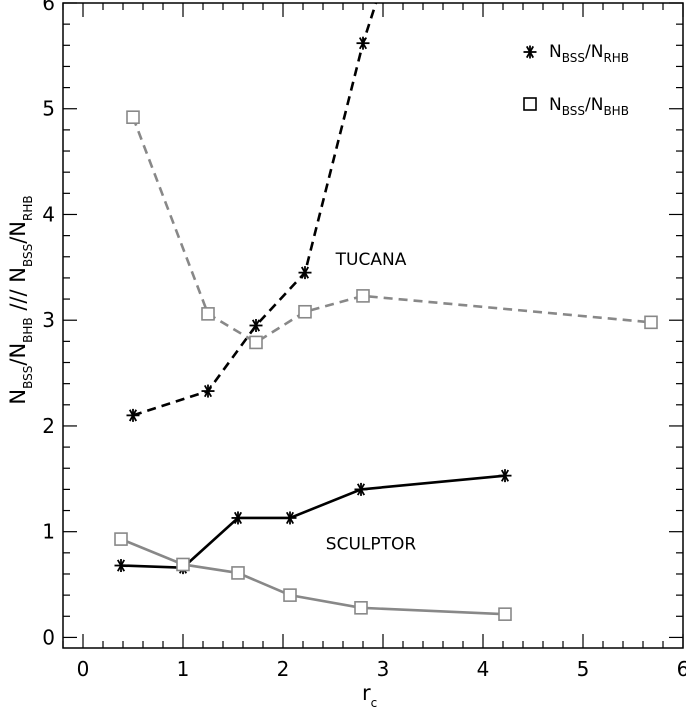 Image resolution: width=686 pixels, height=714 pixels. What do you see at coordinates (48, 637) in the screenshot?
I see `y-tick-label: 0` at bounding box center [48, 637].